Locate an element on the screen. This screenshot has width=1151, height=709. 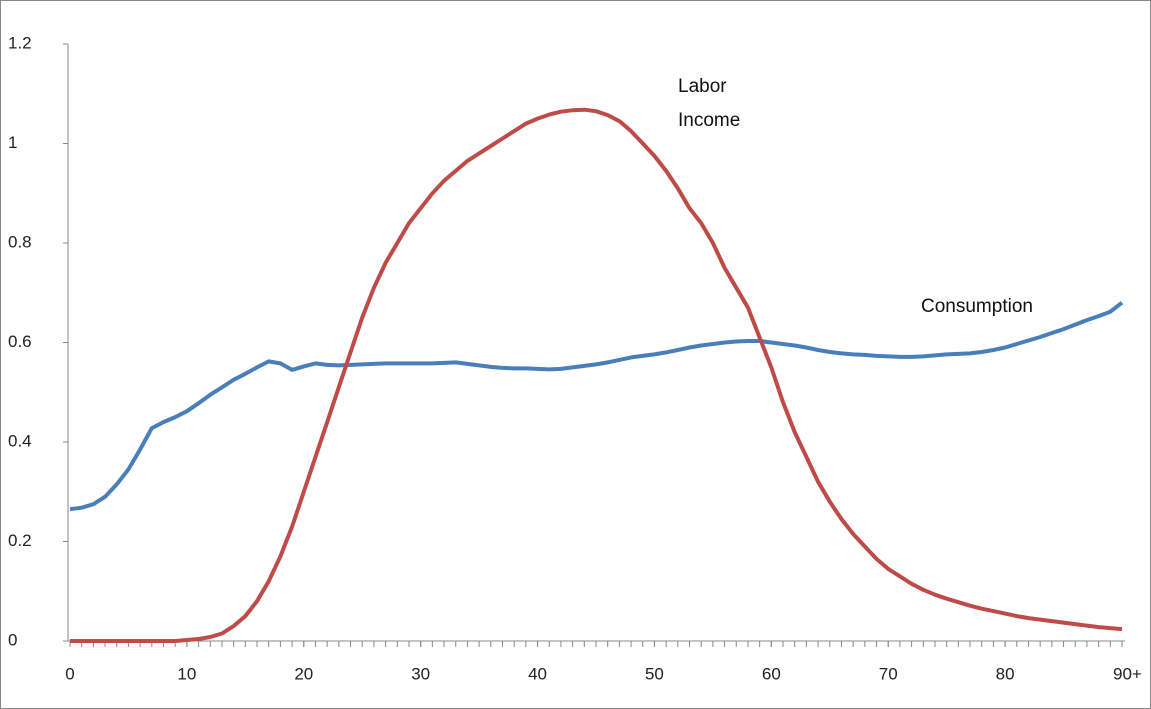
series-label: Labor Income is located at coordinates (709, 103).